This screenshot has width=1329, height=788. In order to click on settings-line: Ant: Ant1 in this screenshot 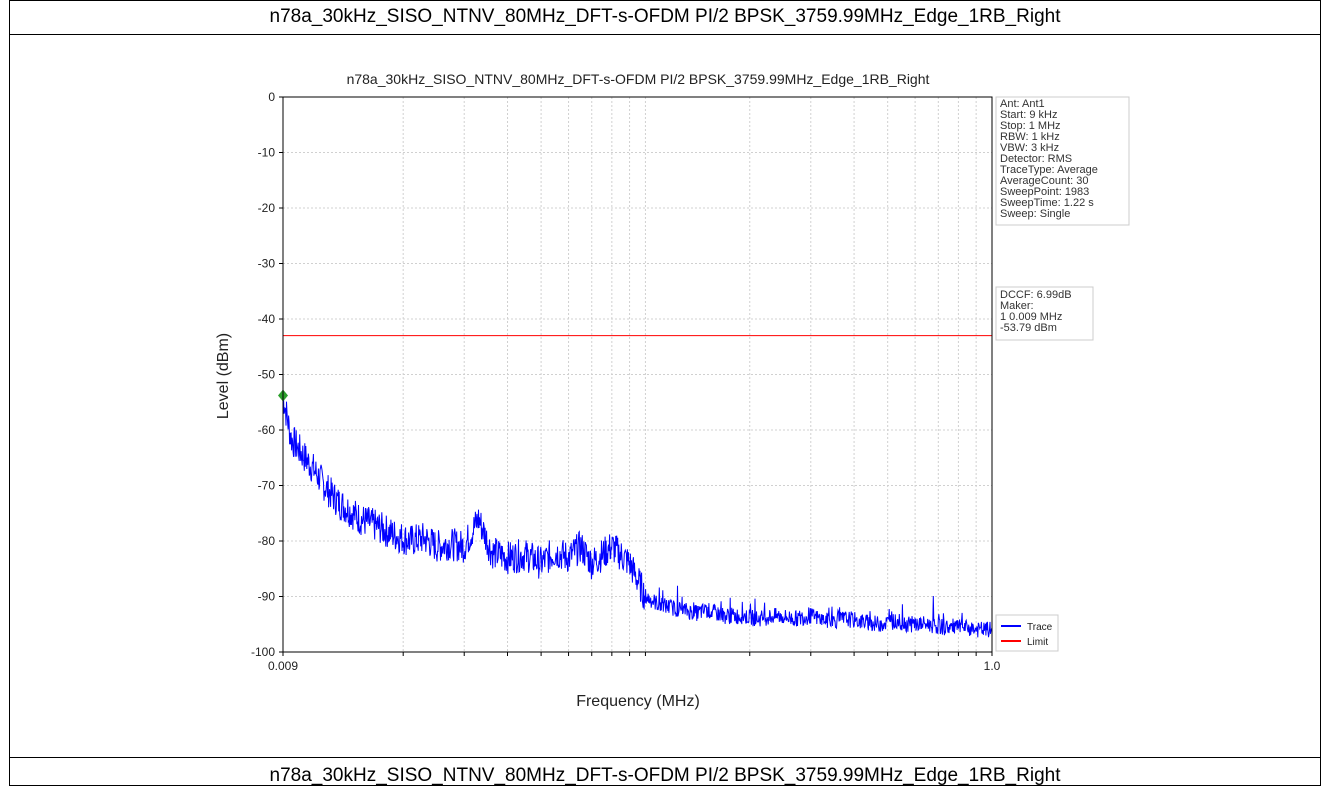, I will do `click(1022, 104)`.